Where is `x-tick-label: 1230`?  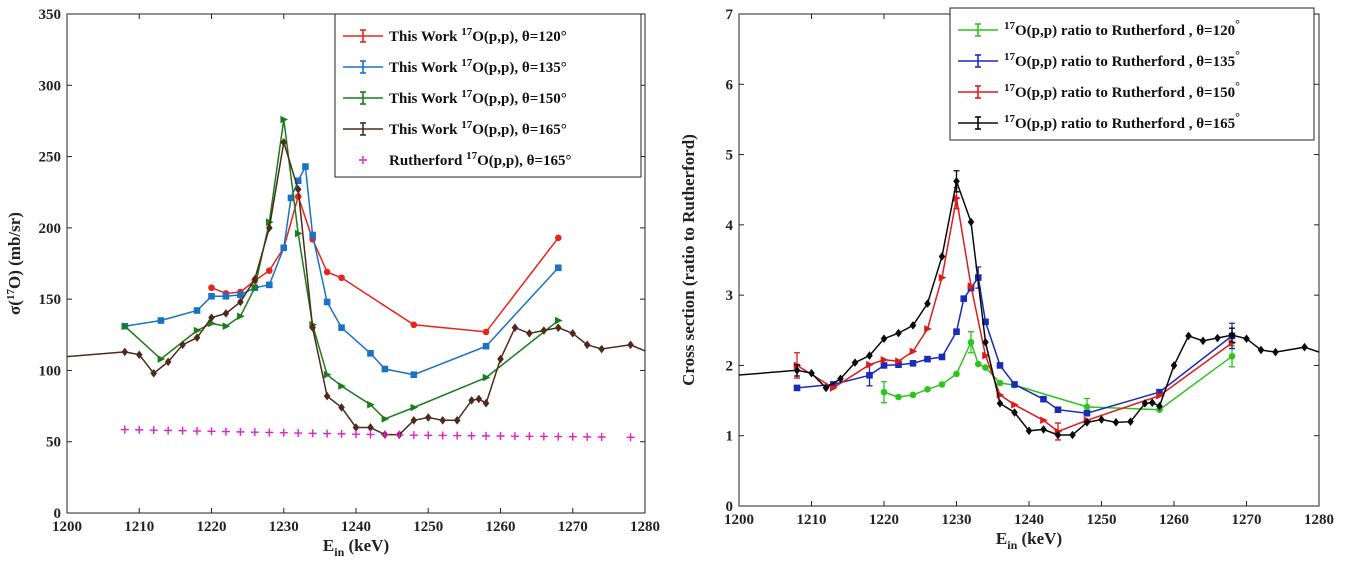
x-tick-label: 1230 is located at coordinates (957, 520).